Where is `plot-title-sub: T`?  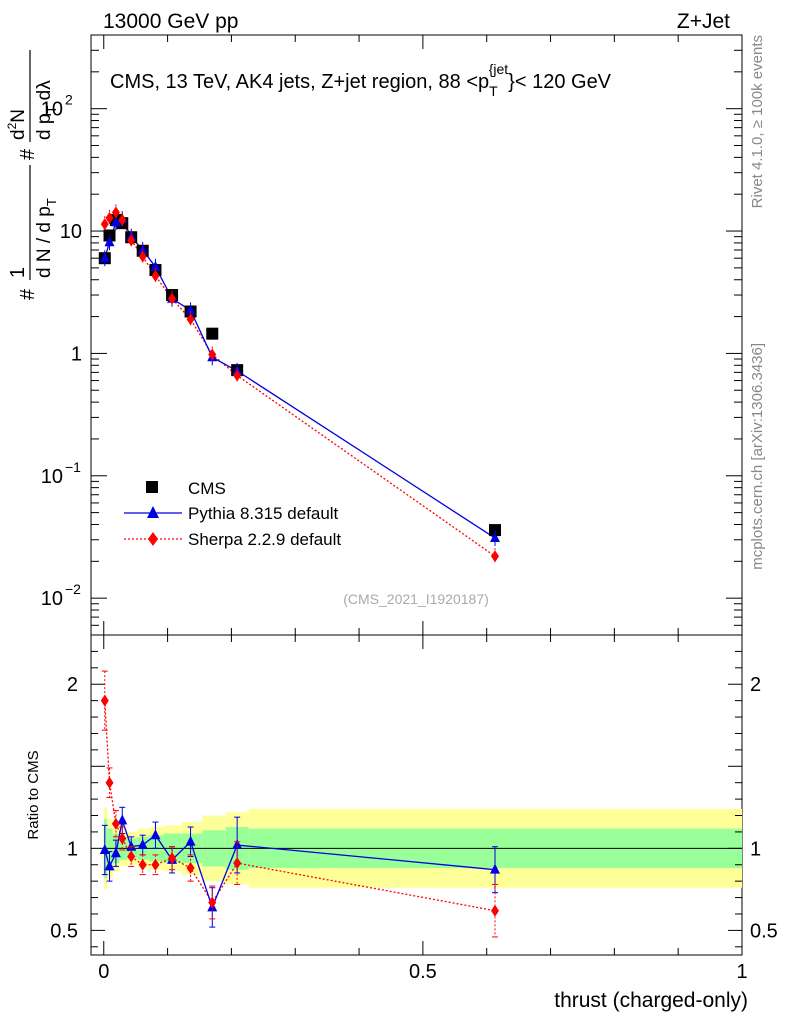 plot-title-sub: T is located at coordinates (493, 91).